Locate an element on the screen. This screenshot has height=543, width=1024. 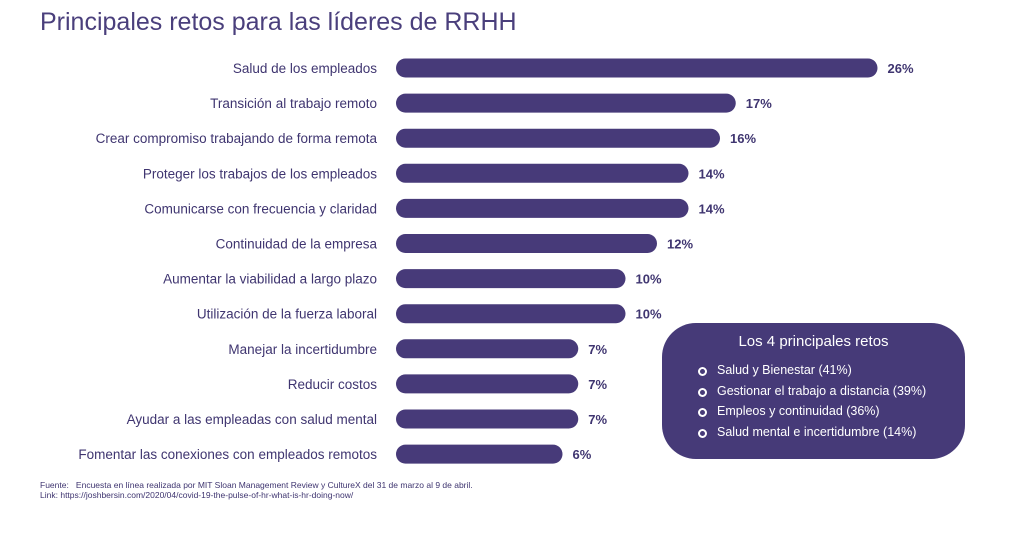
category-label: Transición al trabajo remoto is located at coordinates (293, 103).